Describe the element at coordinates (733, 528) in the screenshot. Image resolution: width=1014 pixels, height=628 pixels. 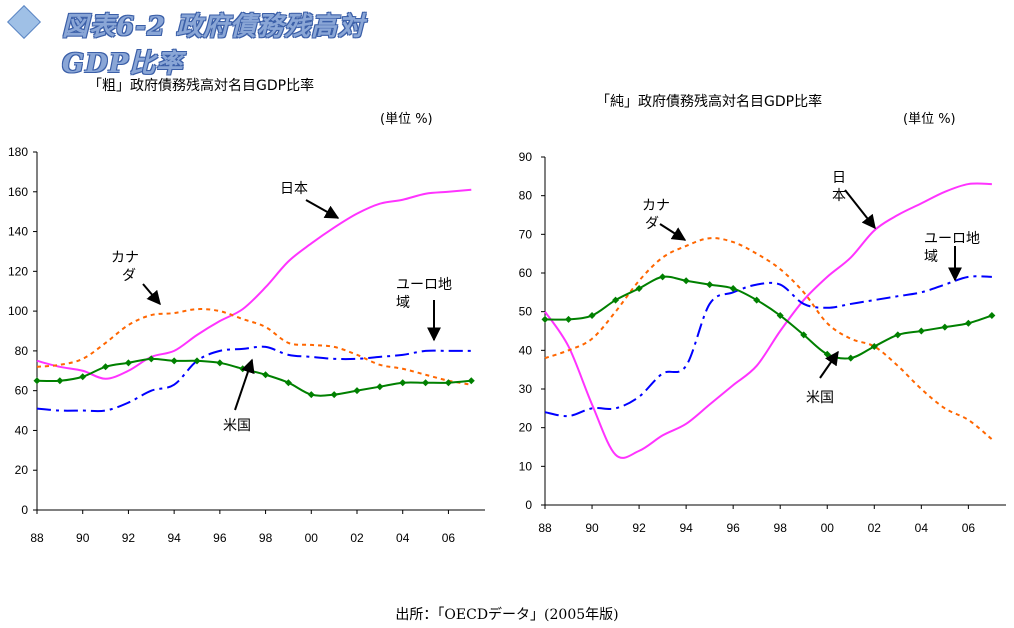
I see `x-tick-label: 96` at that location.